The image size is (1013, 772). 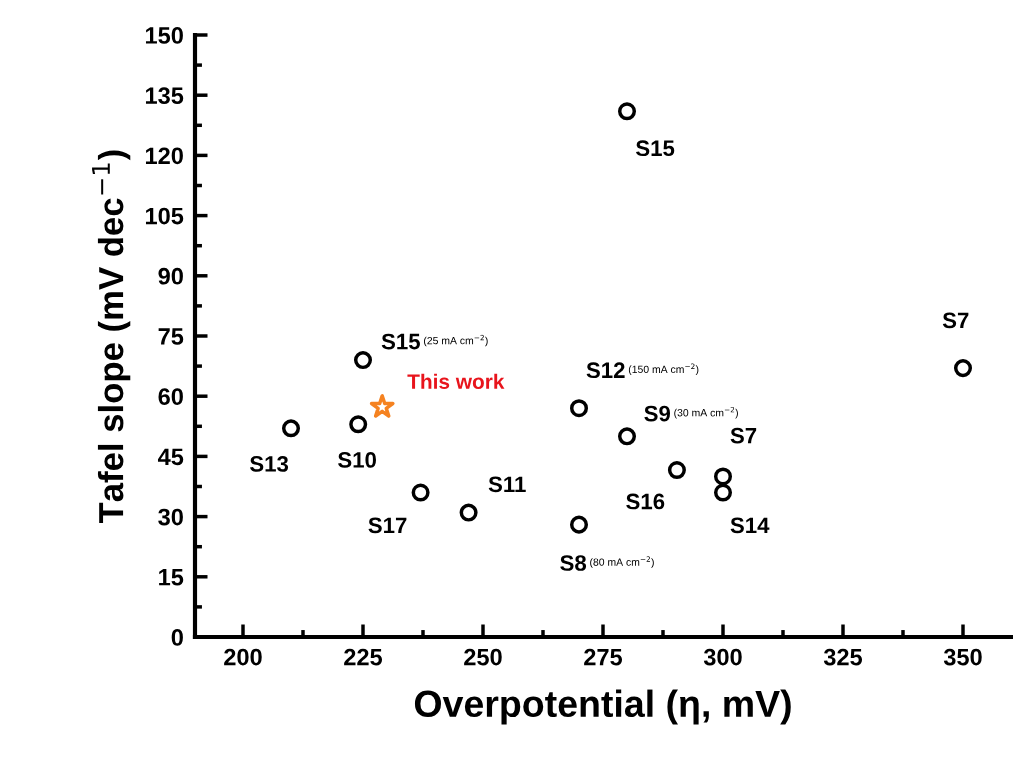 I want to click on y-tick-label: 0, so click(x=177, y=637).